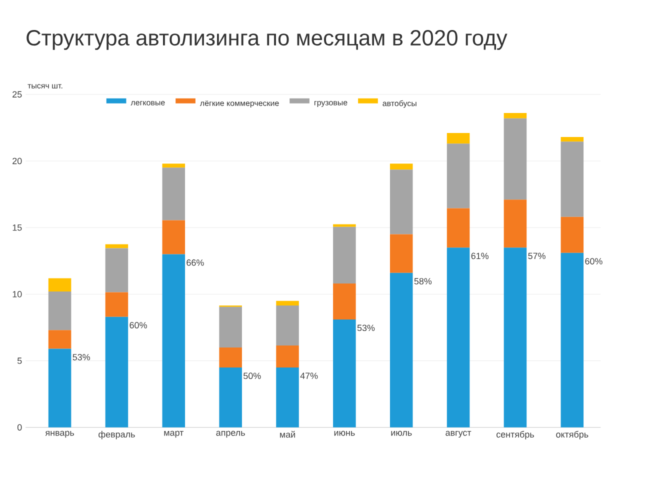  What do you see at coordinates (572, 435) in the screenshot?
I see `x-tick-label: октябрь` at bounding box center [572, 435].